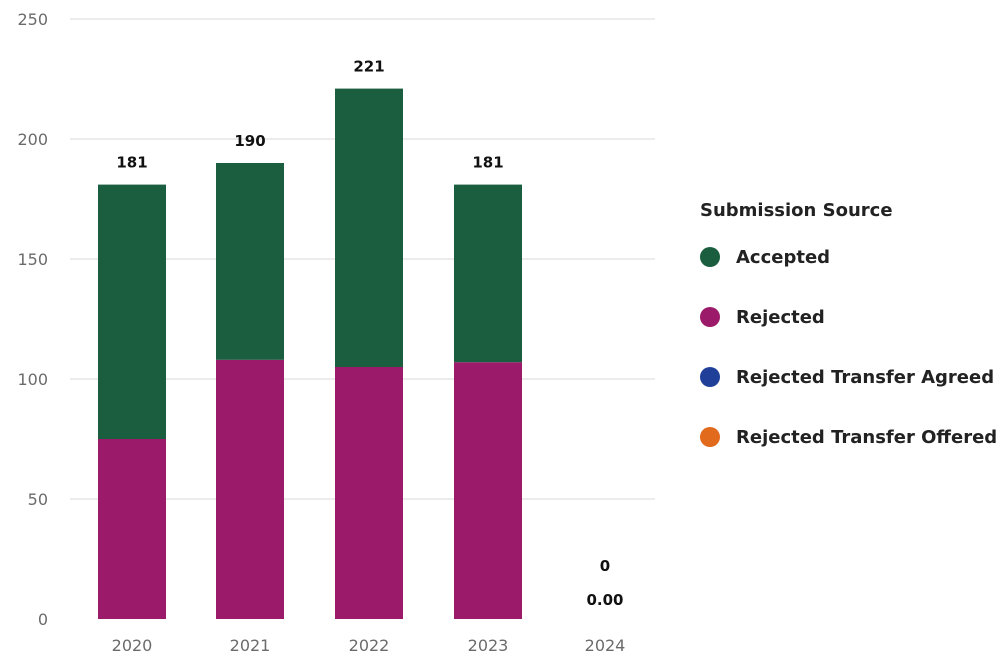 The height and width of the screenshot is (657, 1001). Describe the element at coordinates (710, 317) in the screenshot. I see `legend-swatch-rejected` at that location.